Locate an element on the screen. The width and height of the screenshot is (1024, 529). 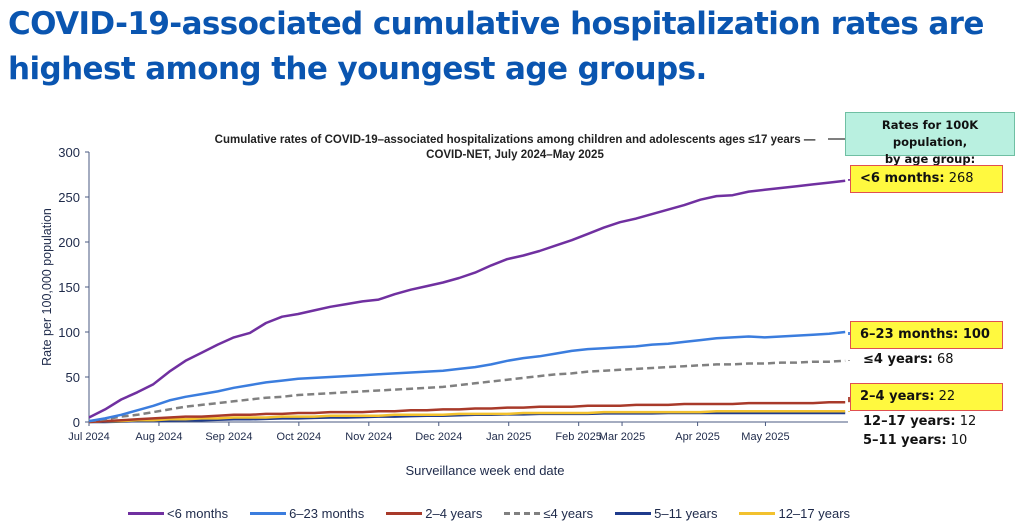
legend-label: ≤4 years is located at coordinates (568, 513).